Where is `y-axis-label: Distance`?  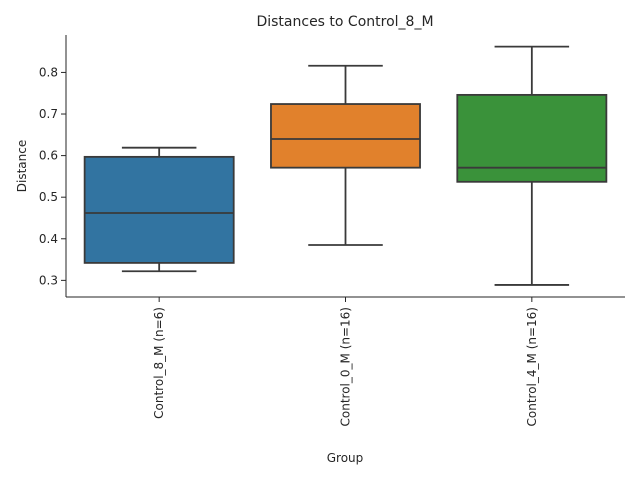 y-axis-label: Distance is located at coordinates (22, 166).